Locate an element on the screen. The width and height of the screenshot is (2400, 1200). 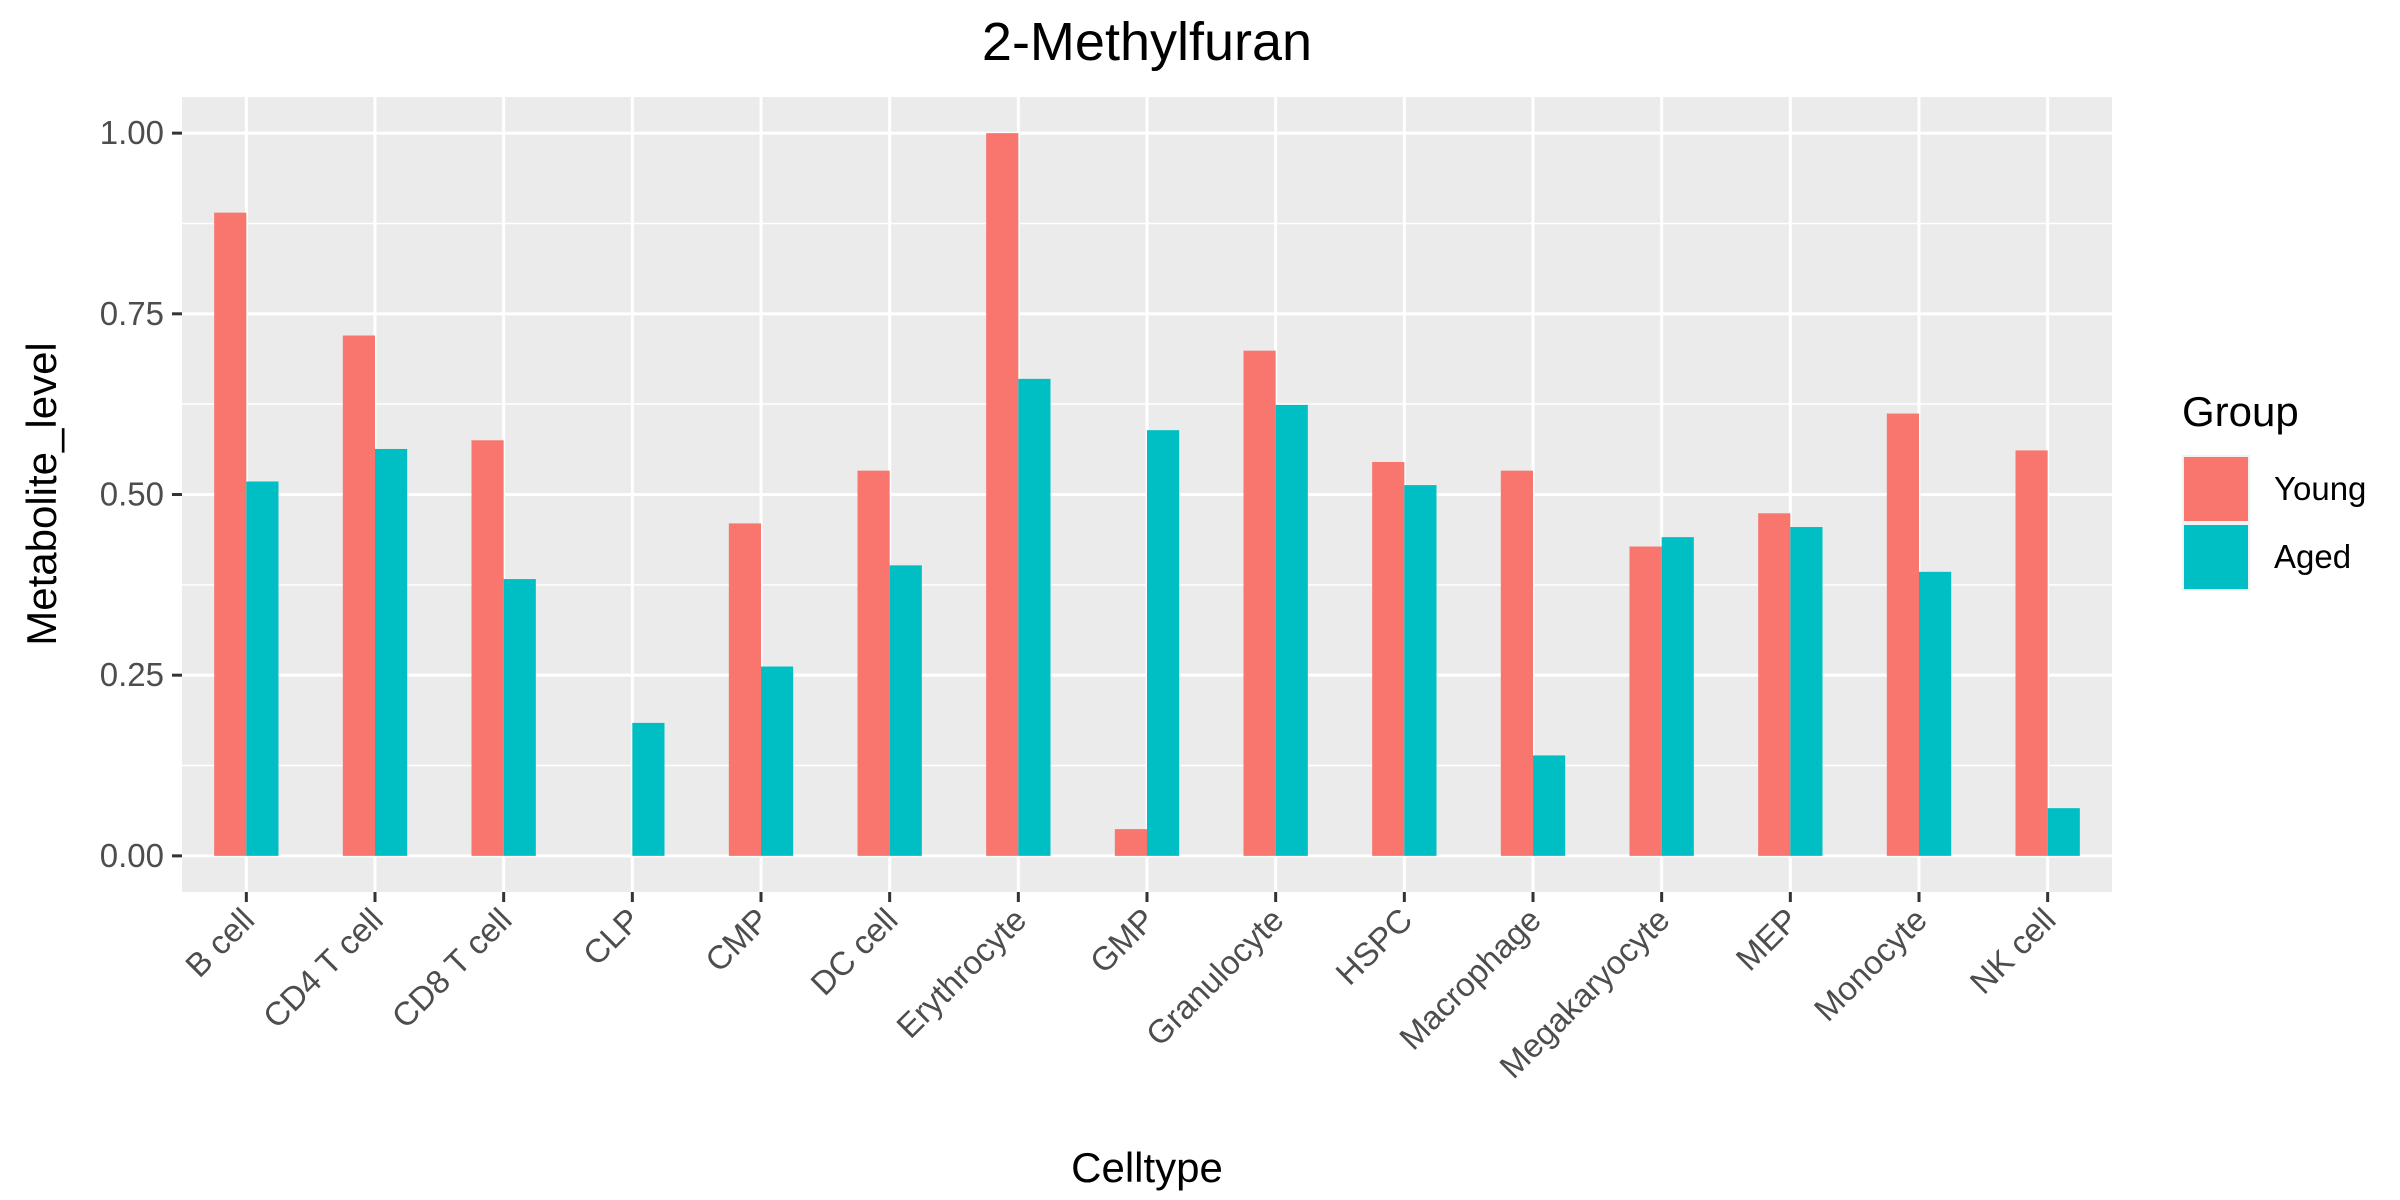
bar-young-dc-cell is located at coordinates (873, 663).